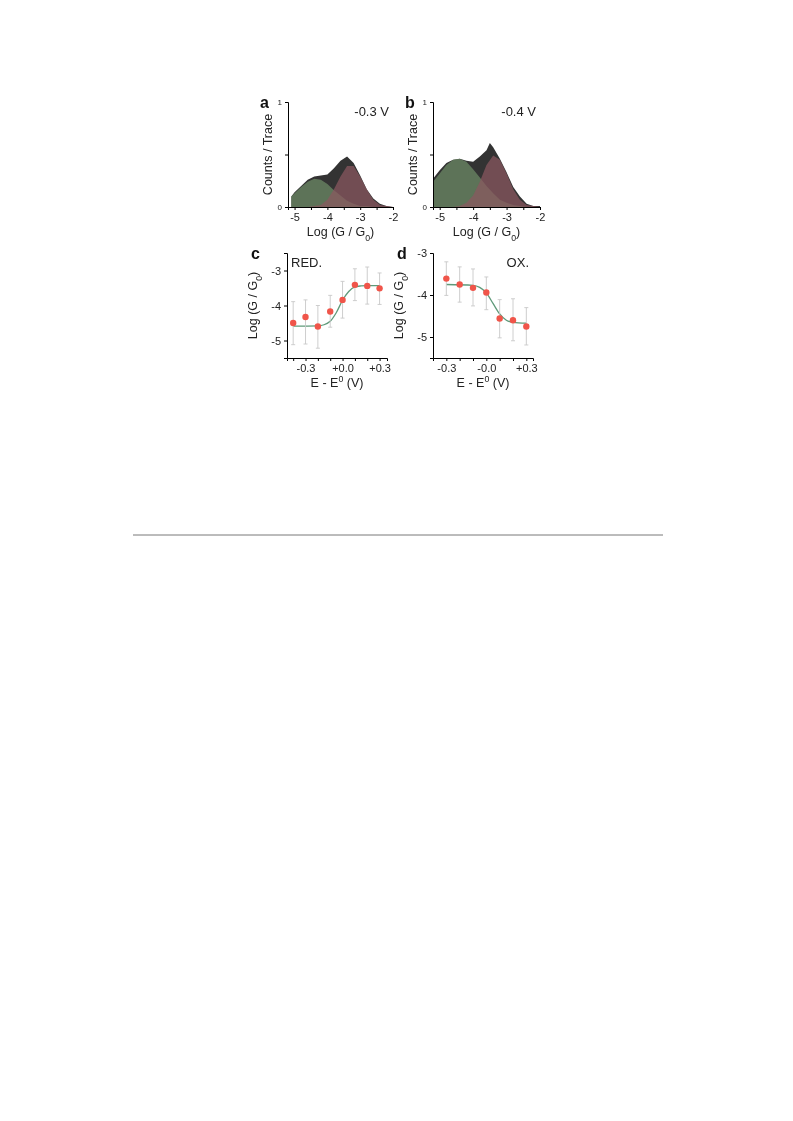  Describe the element at coordinates (255, 253) in the screenshot. I see `text: c` at that location.